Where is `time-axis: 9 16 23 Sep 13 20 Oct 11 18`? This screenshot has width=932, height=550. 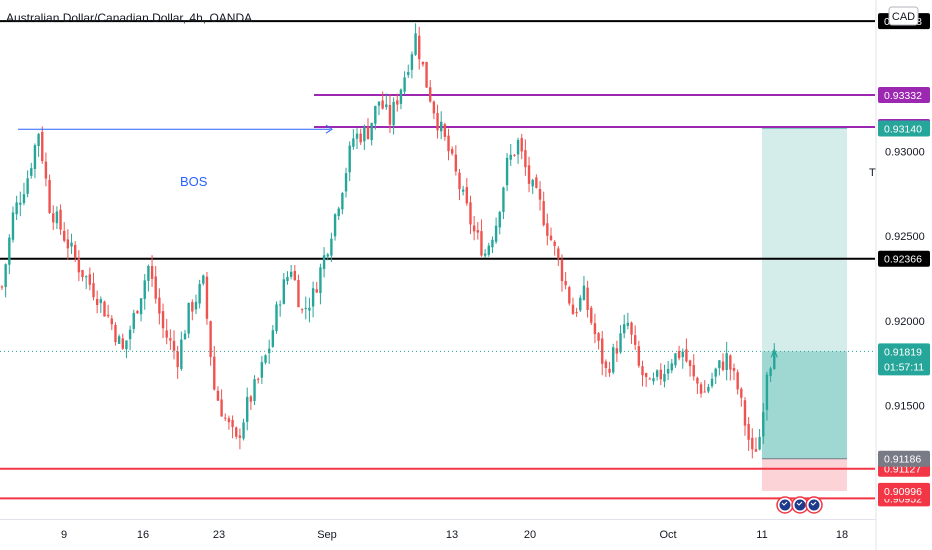 time-axis: 9 16 23 Sep 13 20 Oct 11 18 is located at coordinates (438, 530).